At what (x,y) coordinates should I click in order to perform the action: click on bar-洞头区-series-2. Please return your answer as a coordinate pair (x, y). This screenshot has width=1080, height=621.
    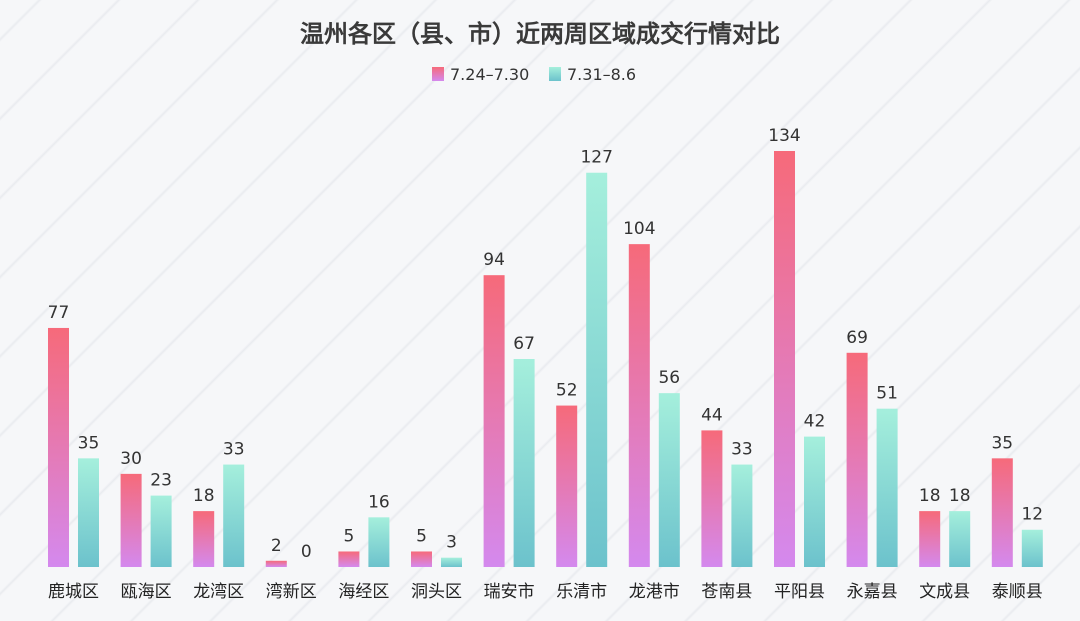
    Looking at the image, I should click on (451, 562).